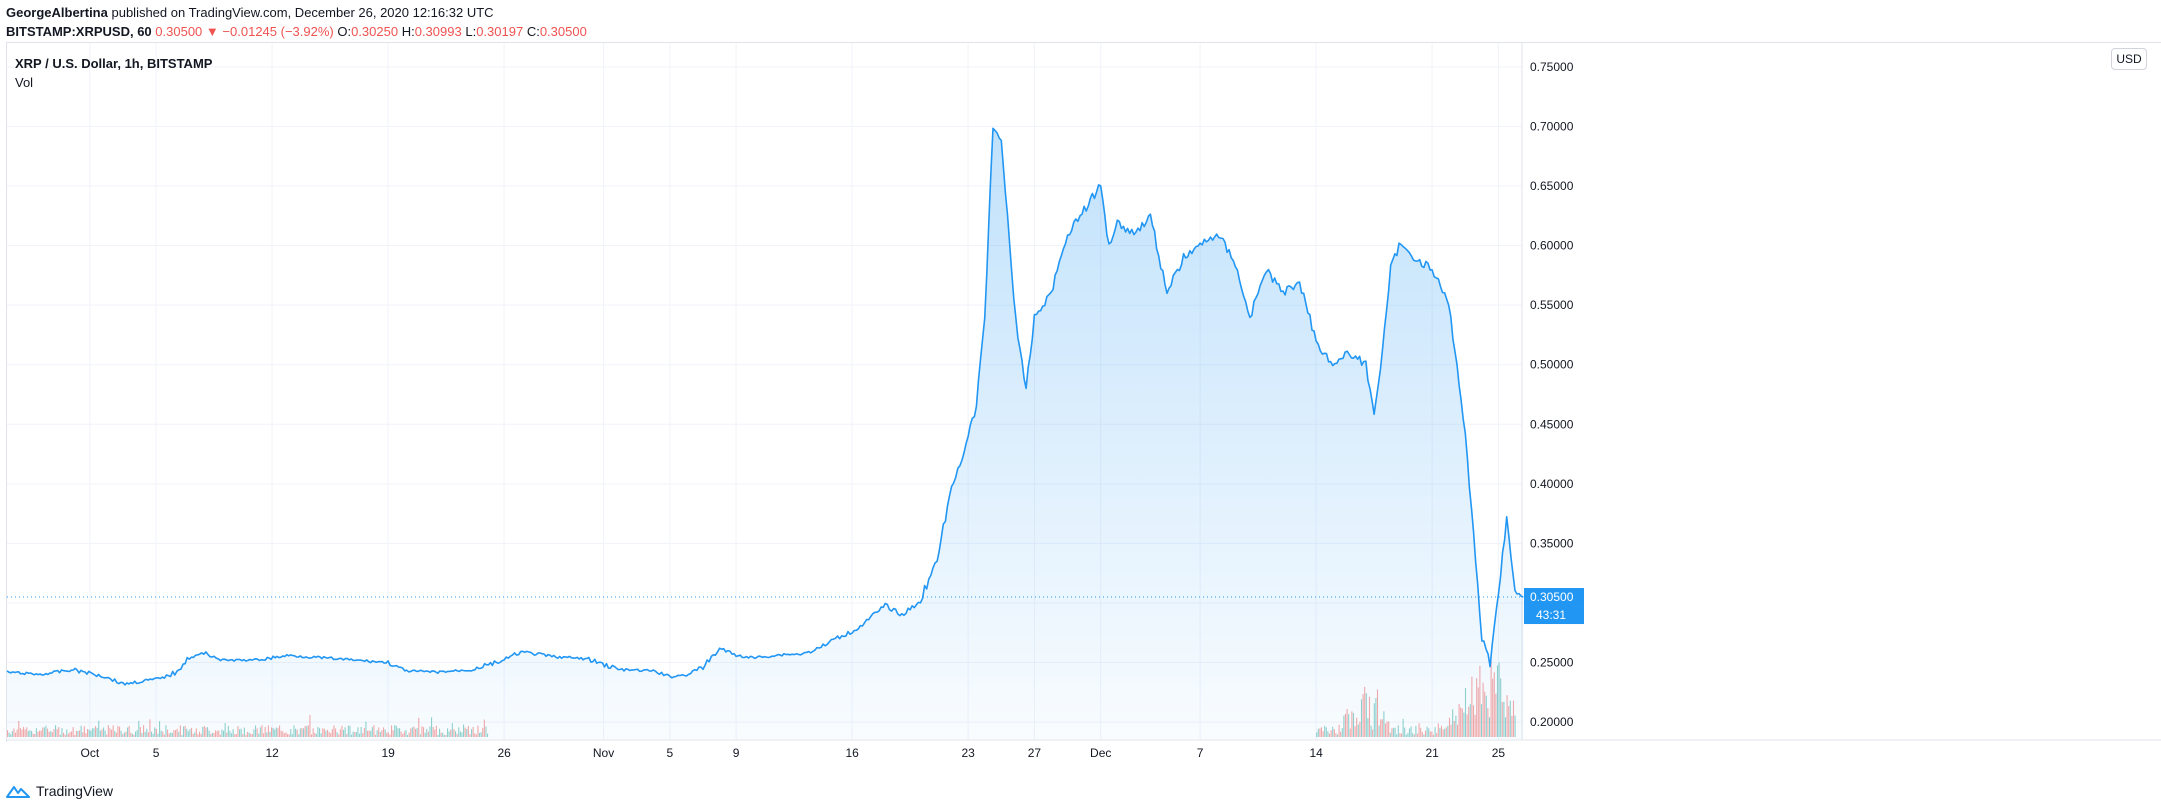 The image size is (2161, 805). I want to click on chart-legend: XRP / U.S. Dollar, 1h, BITSTAMP Vol, so click(113, 73).